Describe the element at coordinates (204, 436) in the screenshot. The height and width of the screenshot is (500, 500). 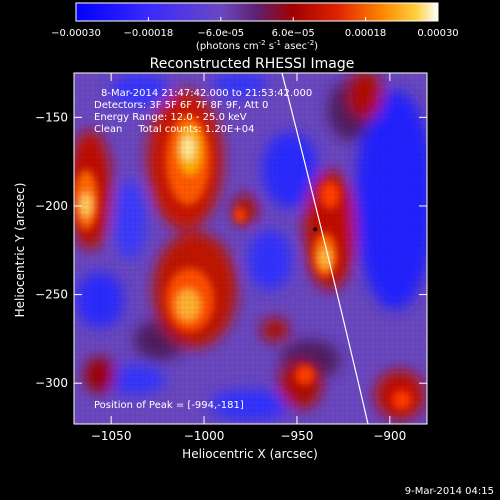
I see `x-tick-label: −1000` at that location.